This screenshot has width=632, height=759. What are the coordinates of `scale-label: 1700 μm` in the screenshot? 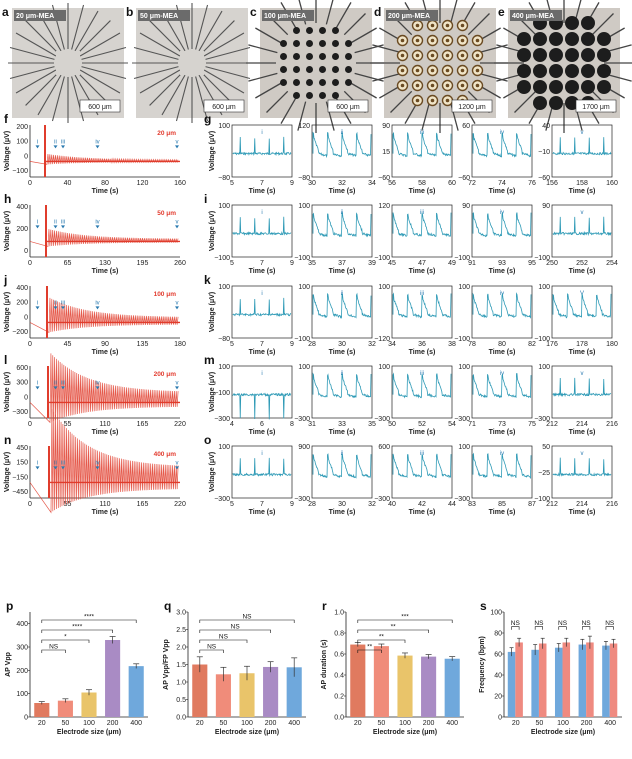 It's located at (596, 107).